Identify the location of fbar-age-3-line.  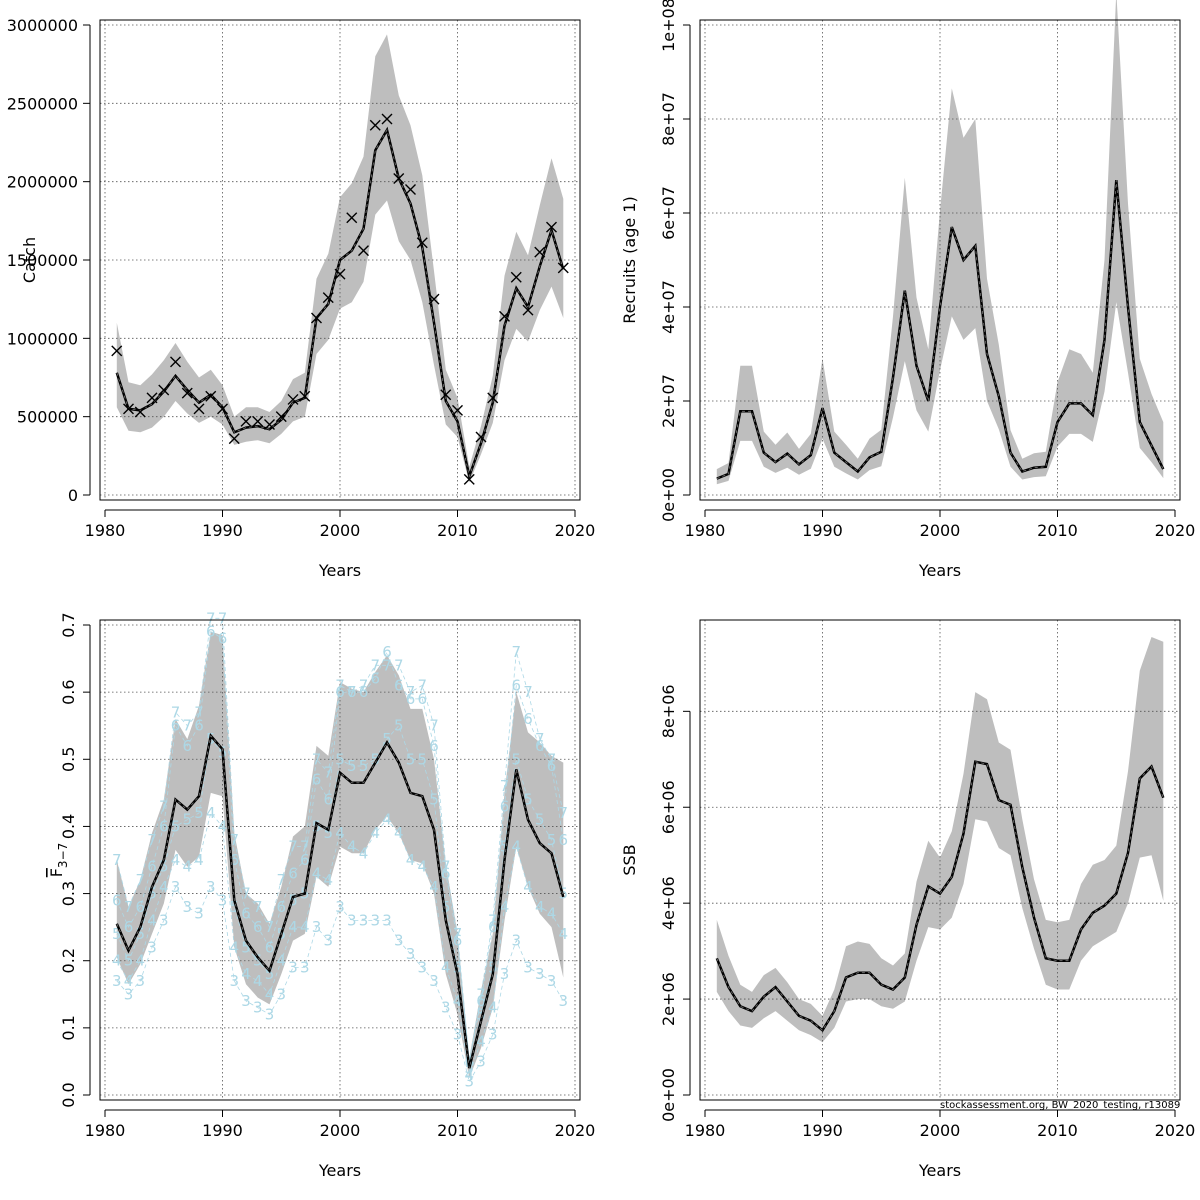
(340, 984).